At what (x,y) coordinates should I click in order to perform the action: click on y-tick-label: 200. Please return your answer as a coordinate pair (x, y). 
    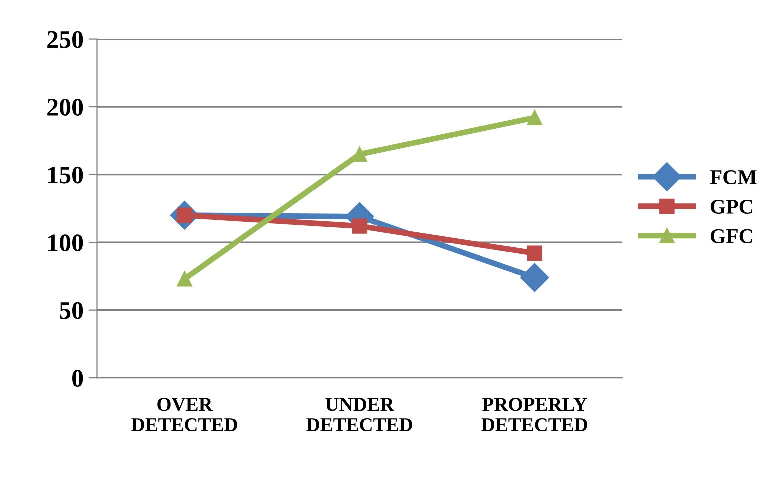
    Looking at the image, I should click on (66, 107).